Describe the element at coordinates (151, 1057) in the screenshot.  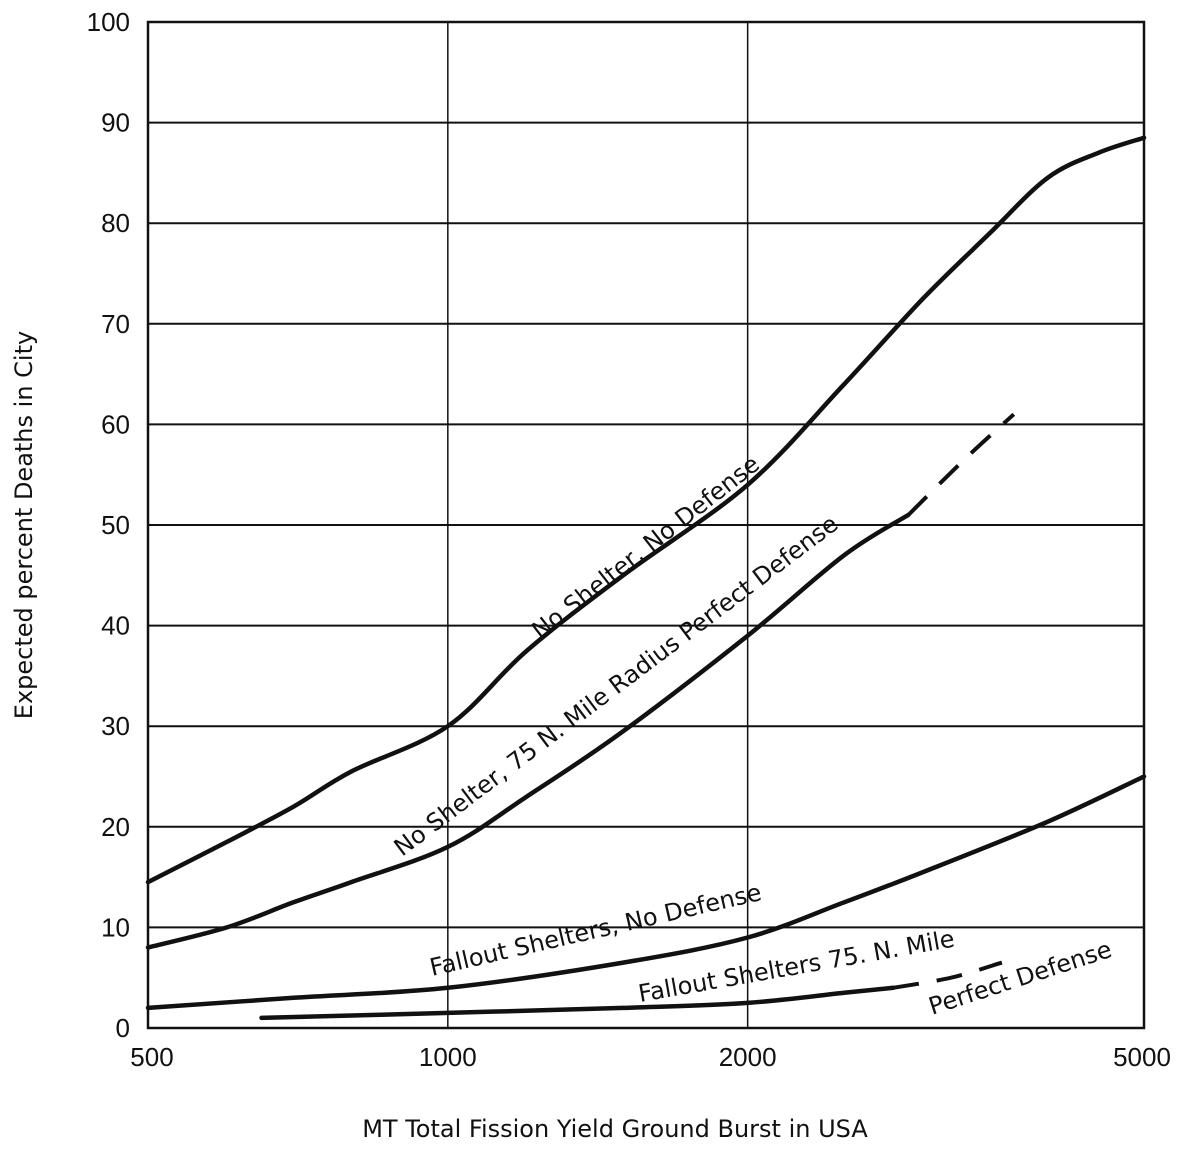
I see `x-tick-label: 500` at that location.